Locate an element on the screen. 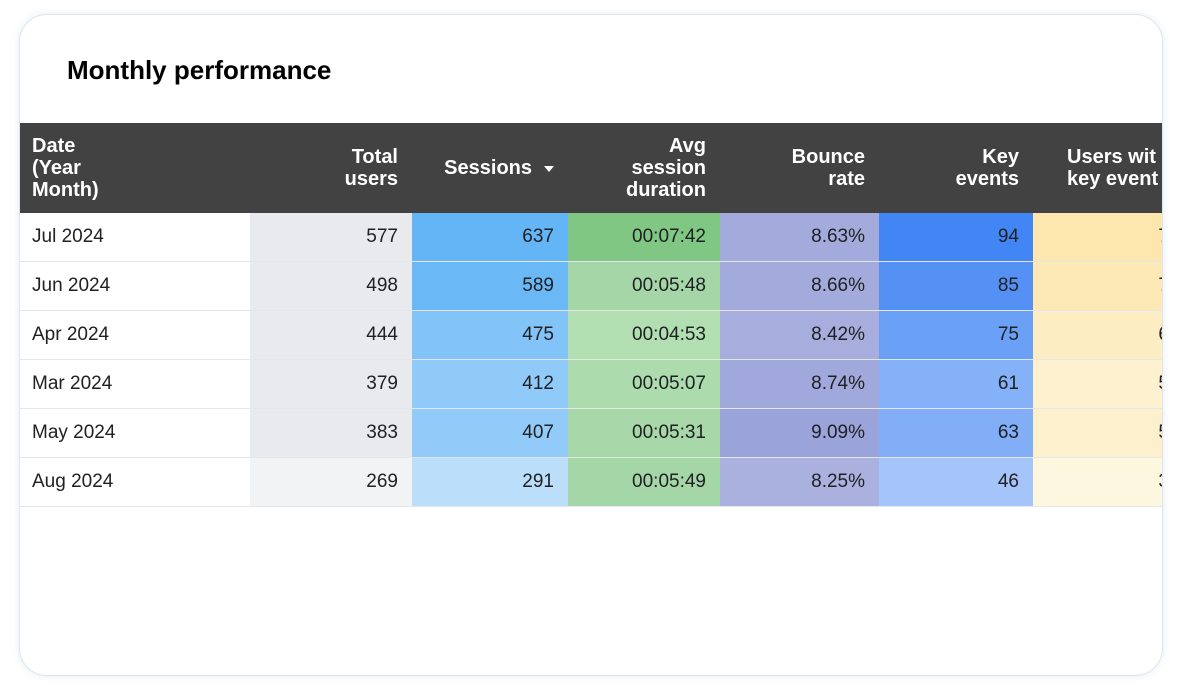  column-header: Sessions is located at coordinates (490, 168).